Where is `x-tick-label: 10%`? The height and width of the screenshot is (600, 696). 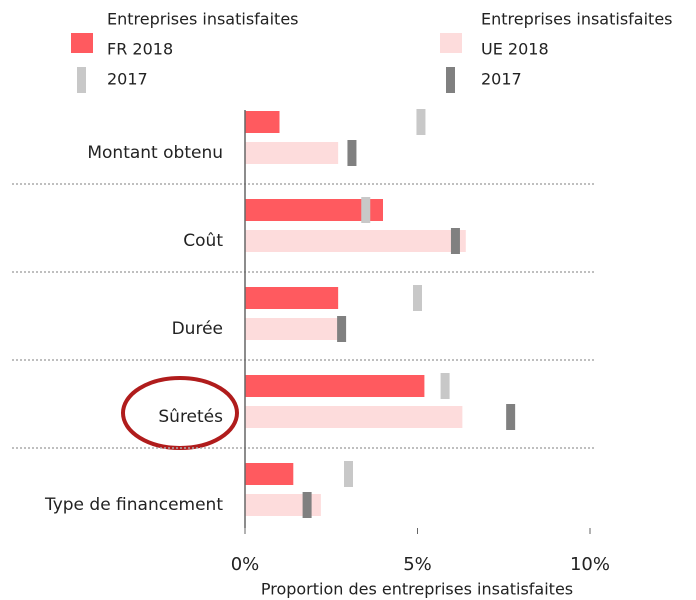
x-tick-label: 10% is located at coordinates (590, 564).